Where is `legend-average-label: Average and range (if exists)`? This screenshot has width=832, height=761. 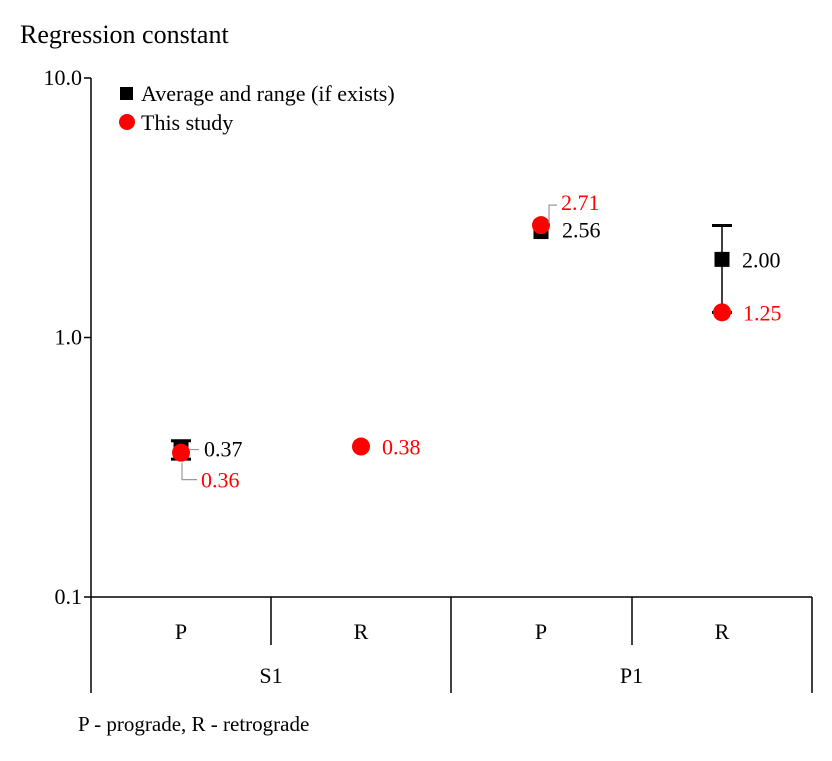
legend-average-label: Average and range (if exists) is located at coordinates (268, 93).